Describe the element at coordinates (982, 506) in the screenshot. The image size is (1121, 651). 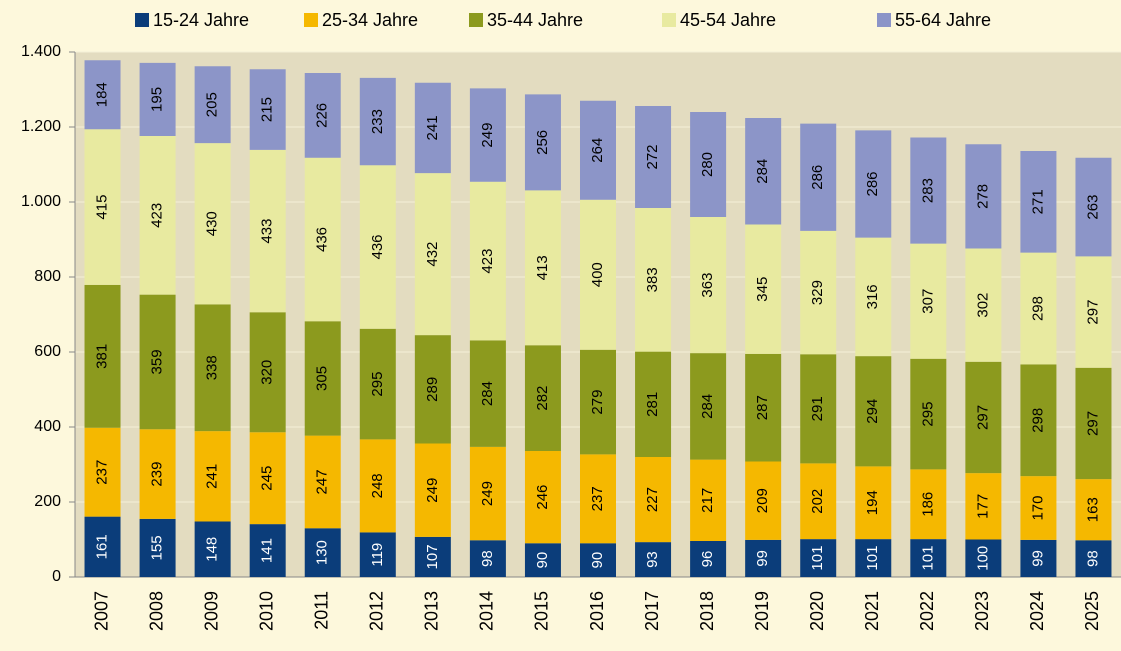
I see `data-label: 177` at that location.